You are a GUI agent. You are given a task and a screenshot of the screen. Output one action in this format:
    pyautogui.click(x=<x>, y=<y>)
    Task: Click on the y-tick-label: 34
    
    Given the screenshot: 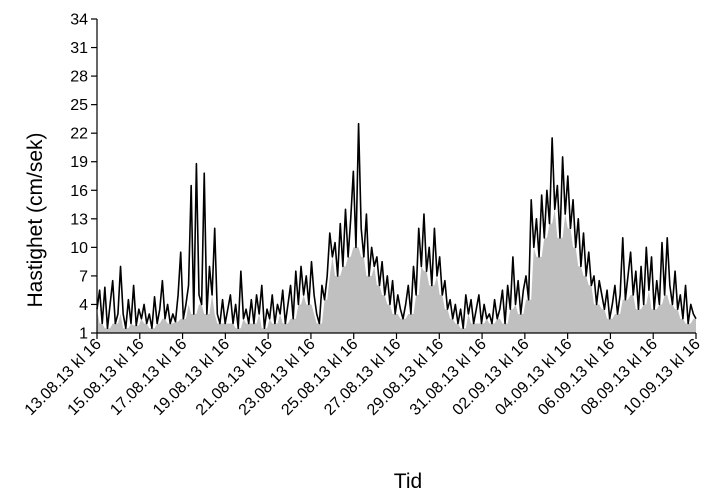 What is the action you would take?
    pyautogui.click(x=79, y=20)
    